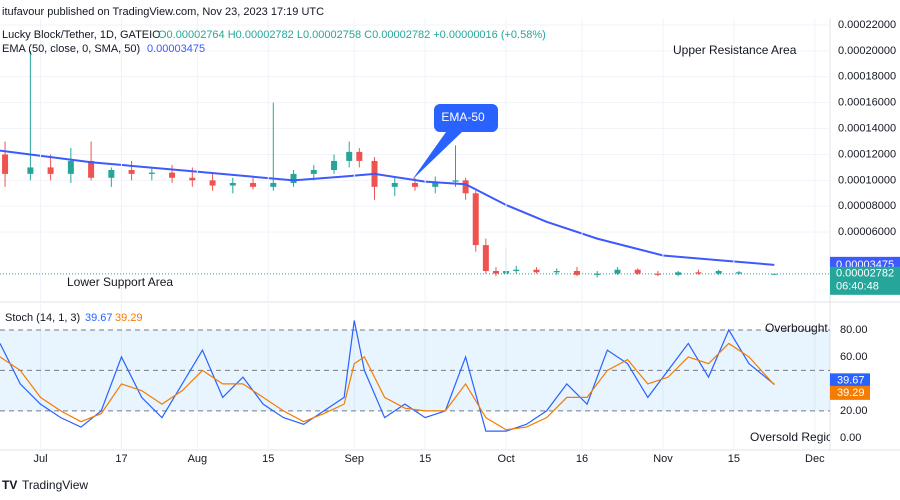 The width and height of the screenshot is (900, 500). Describe the element at coordinates (867, 51) in the screenshot. I see `y-tick-label: 0.00020000` at that location.